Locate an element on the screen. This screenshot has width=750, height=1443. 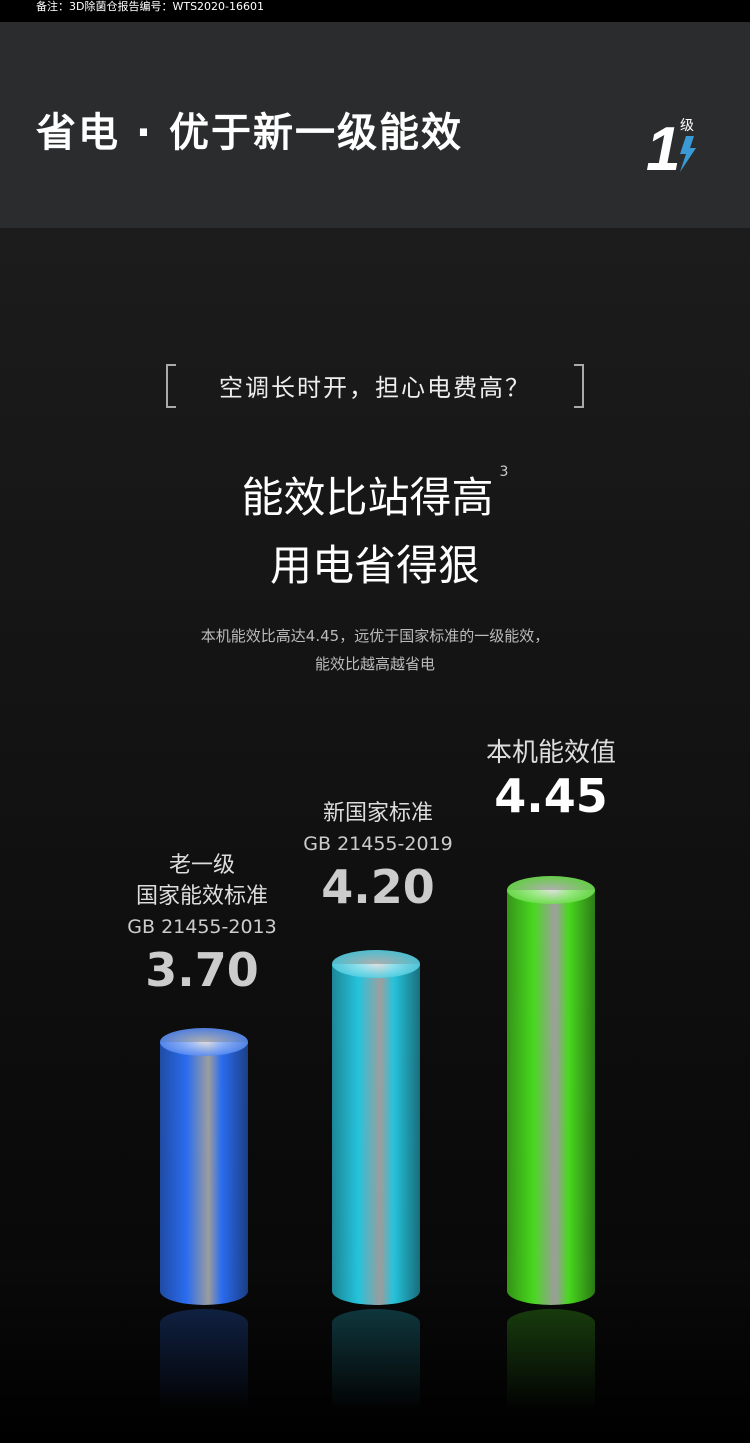
page-title: 省电 · 优于新一级能效 is located at coordinates (250, 133).